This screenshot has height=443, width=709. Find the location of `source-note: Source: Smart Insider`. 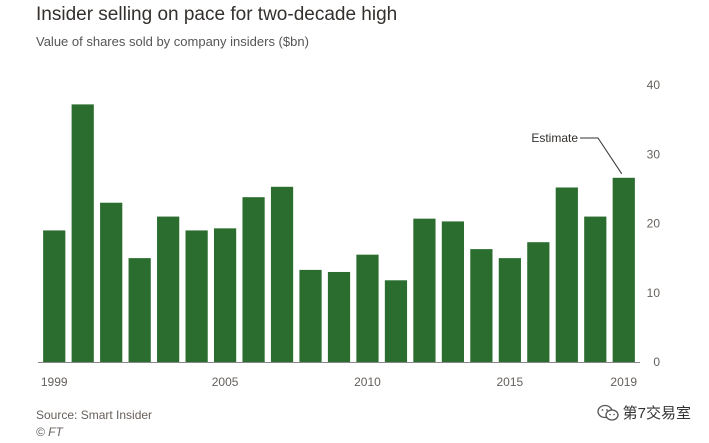

source-note: Source: Smart Insider is located at coordinates (94, 415).